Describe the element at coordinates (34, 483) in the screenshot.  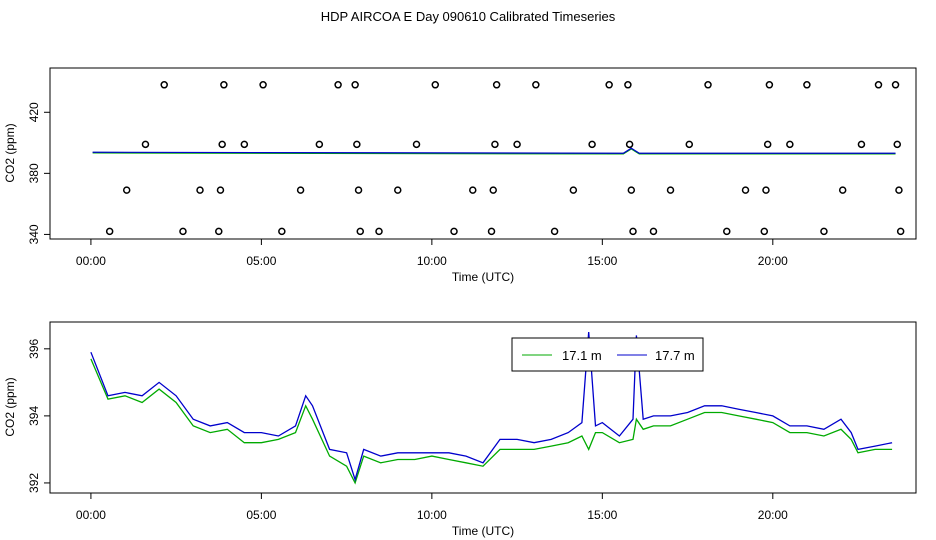
I see `y-tick-label: 392` at that location.